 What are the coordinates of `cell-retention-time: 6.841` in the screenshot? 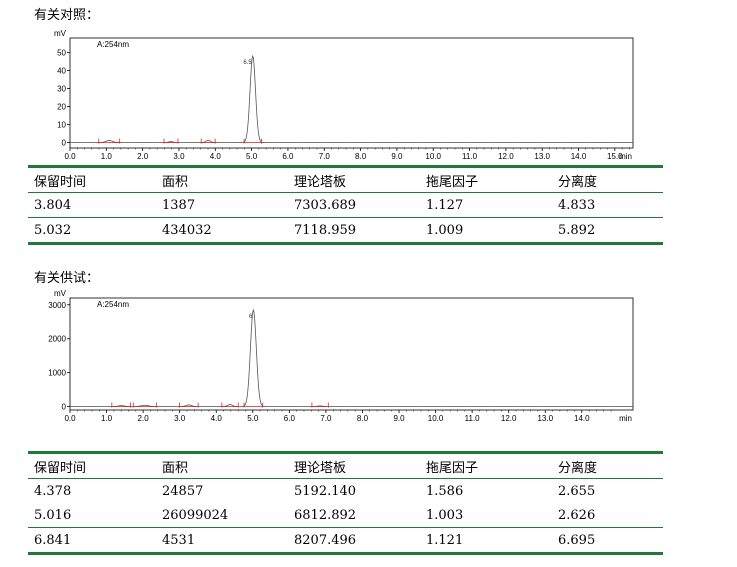 It's located at (92, 541).